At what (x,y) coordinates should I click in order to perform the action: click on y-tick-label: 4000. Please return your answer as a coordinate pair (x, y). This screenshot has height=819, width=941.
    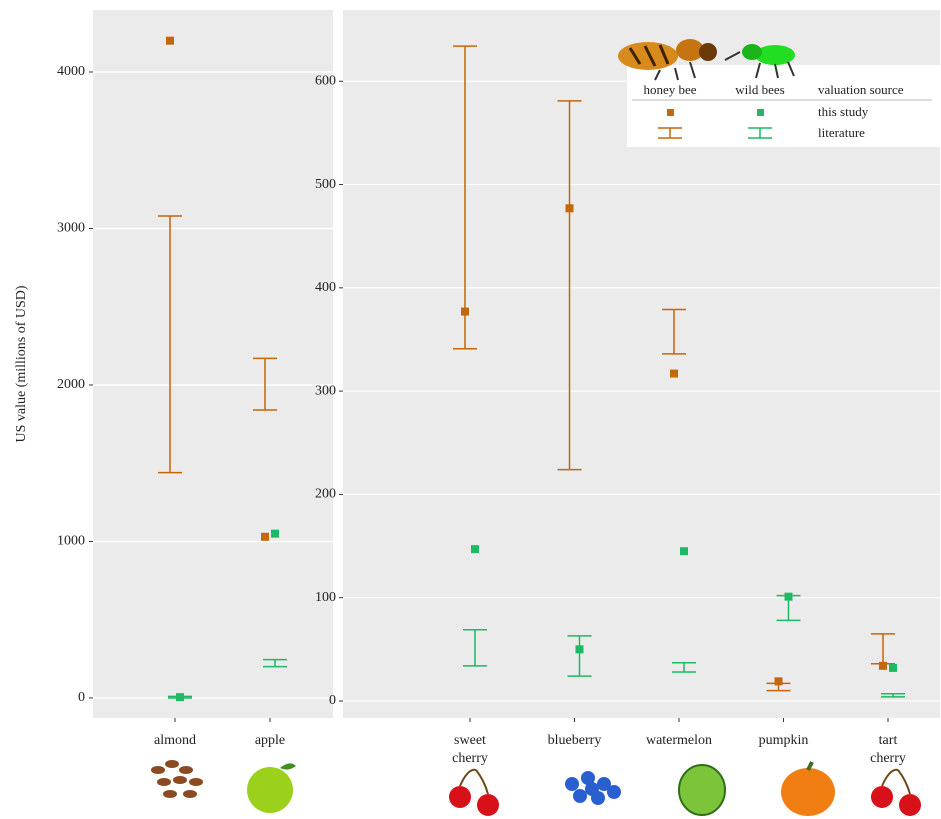
    Looking at the image, I should click on (71, 71).